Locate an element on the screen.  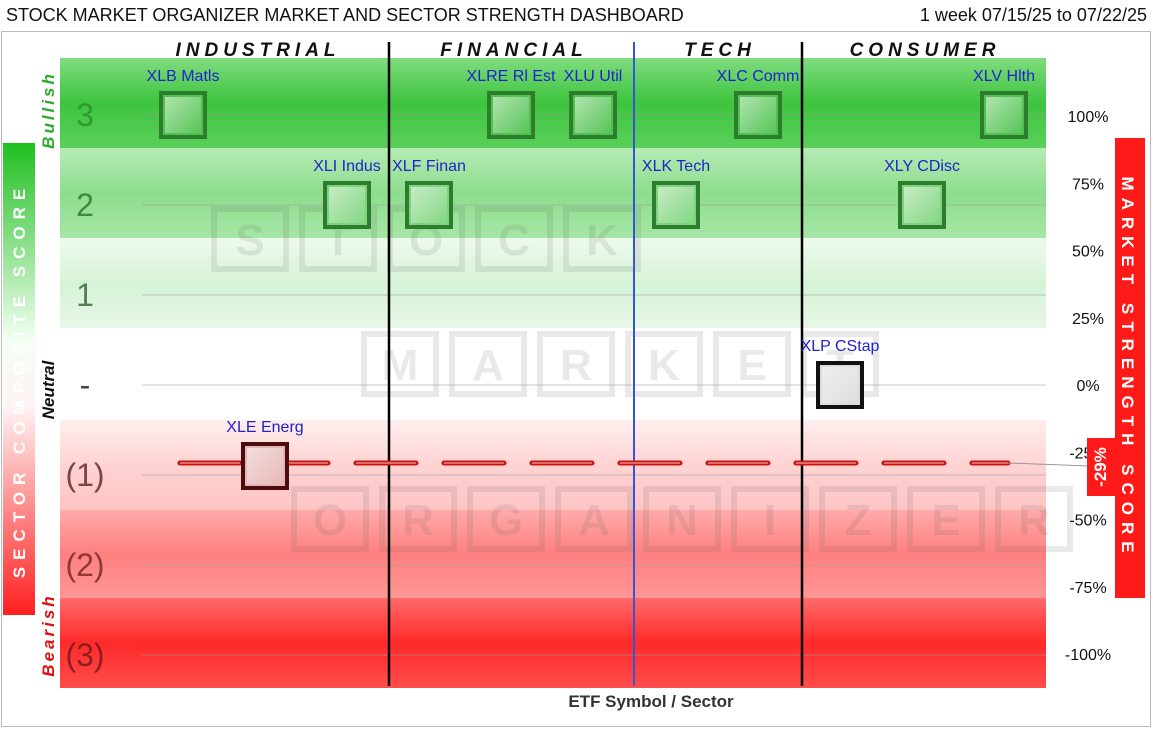
x-axis-label: ETF Symbol / Sector is located at coordinates (651, 701).